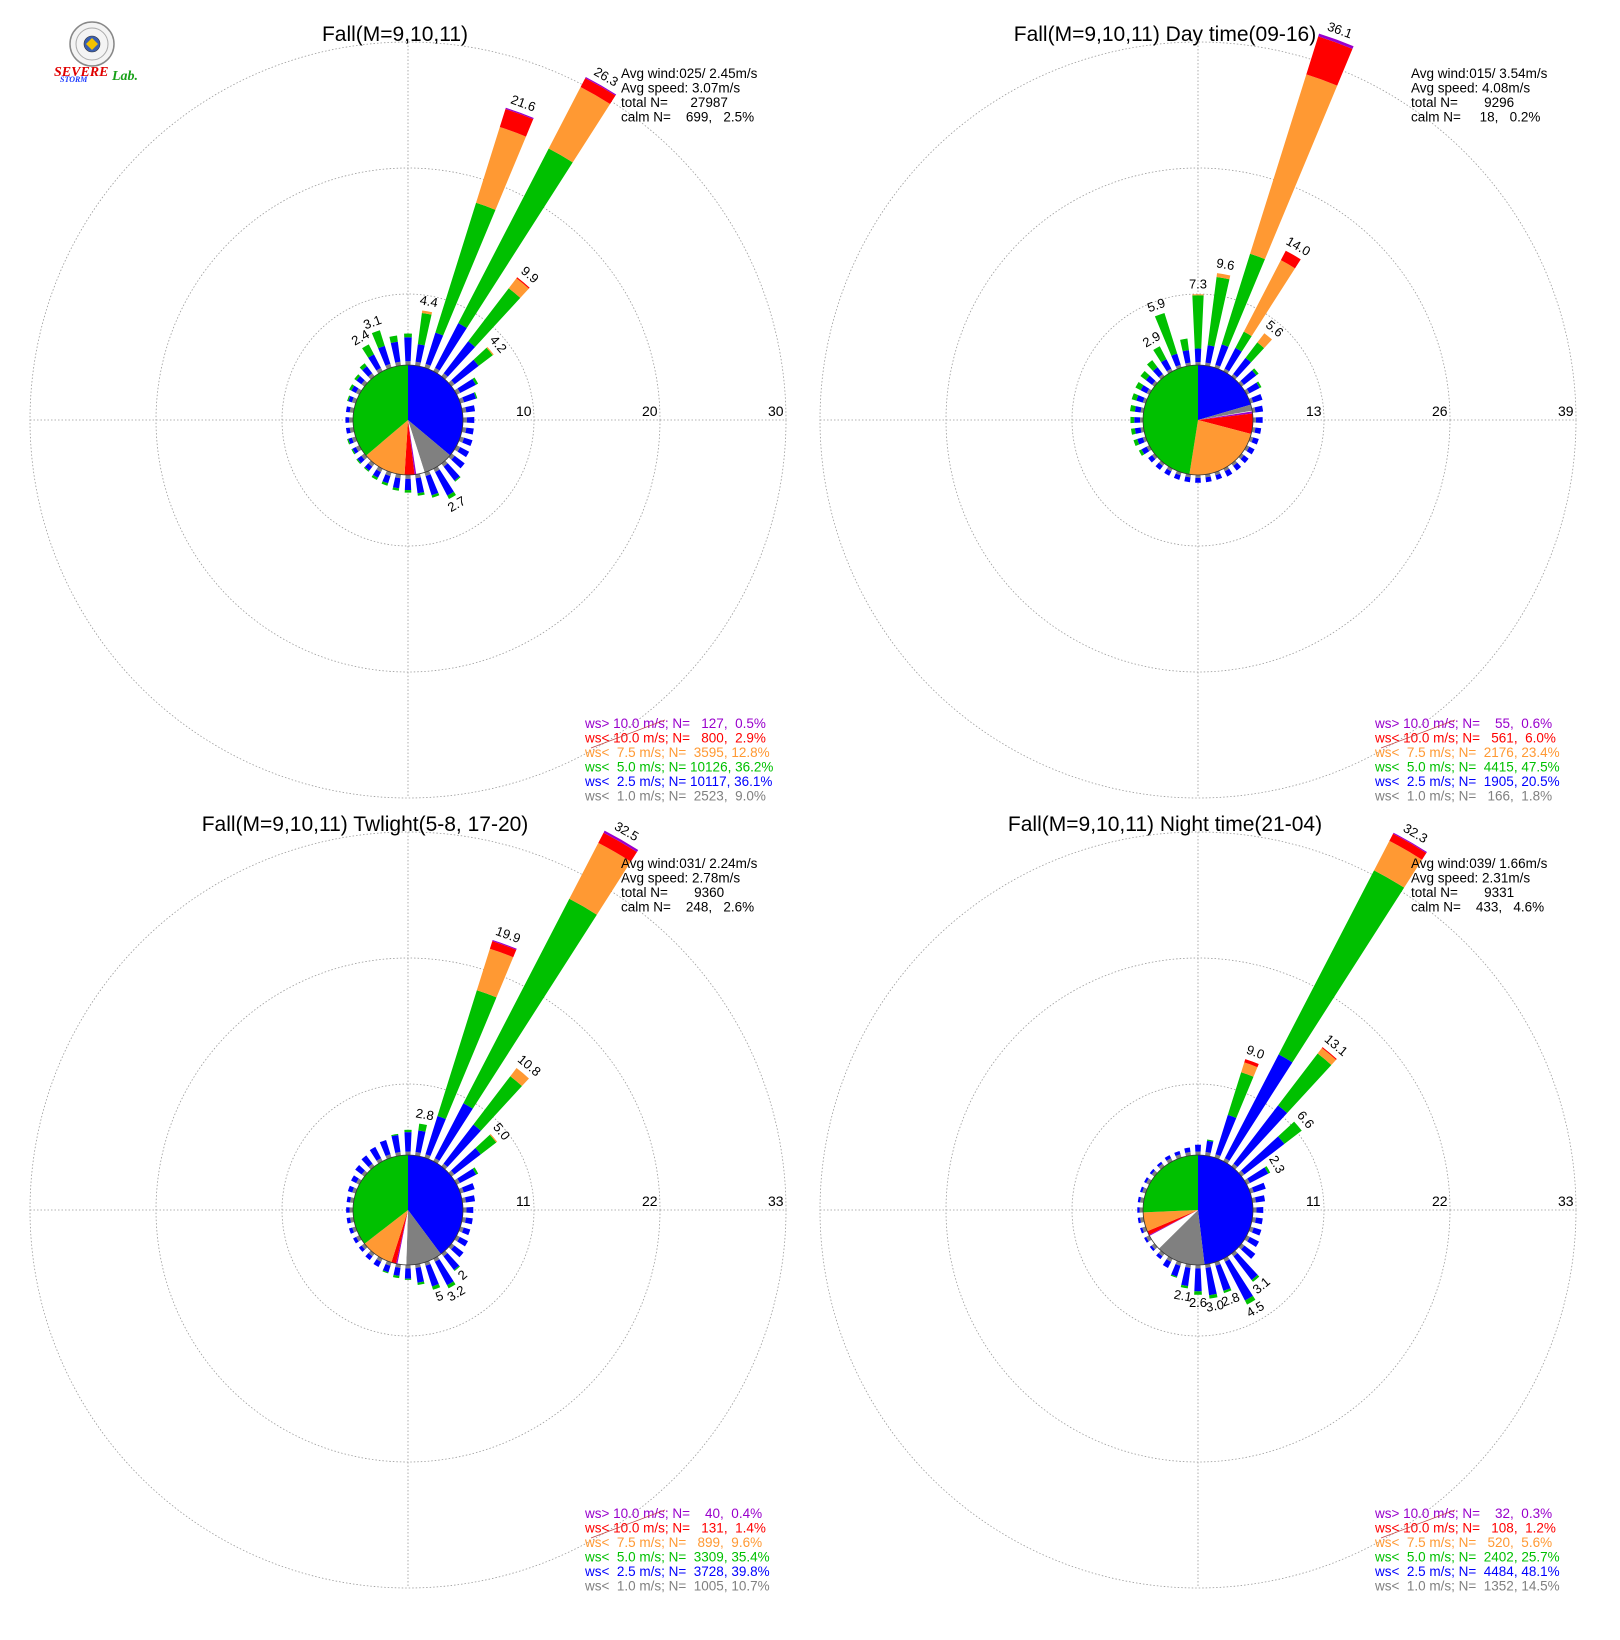 This screenshot has width=1620, height=1640. Describe the element at coordinates (1181, 1237) in the screenshot. I see `pie-slice-lt1` at that location.